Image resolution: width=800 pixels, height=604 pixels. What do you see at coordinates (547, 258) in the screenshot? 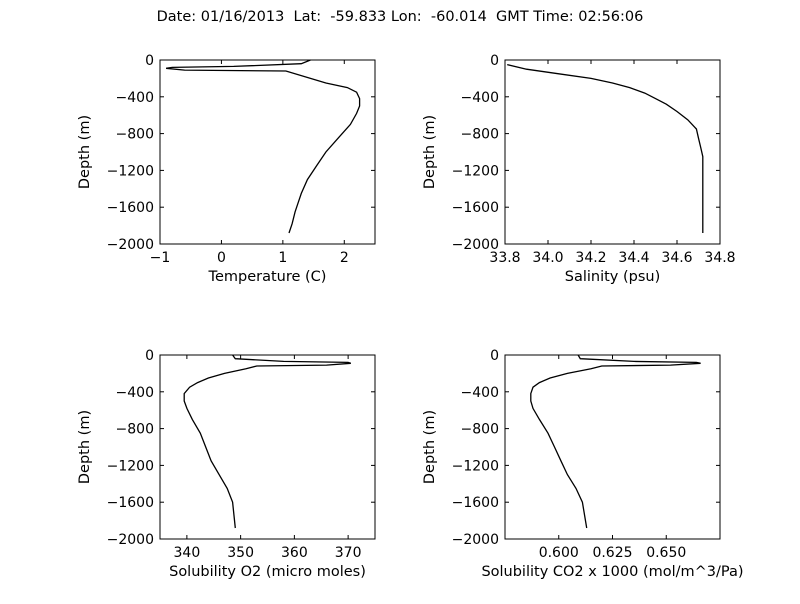
I see `x-tick-label: 34.0` at bounding box center [547, 258].